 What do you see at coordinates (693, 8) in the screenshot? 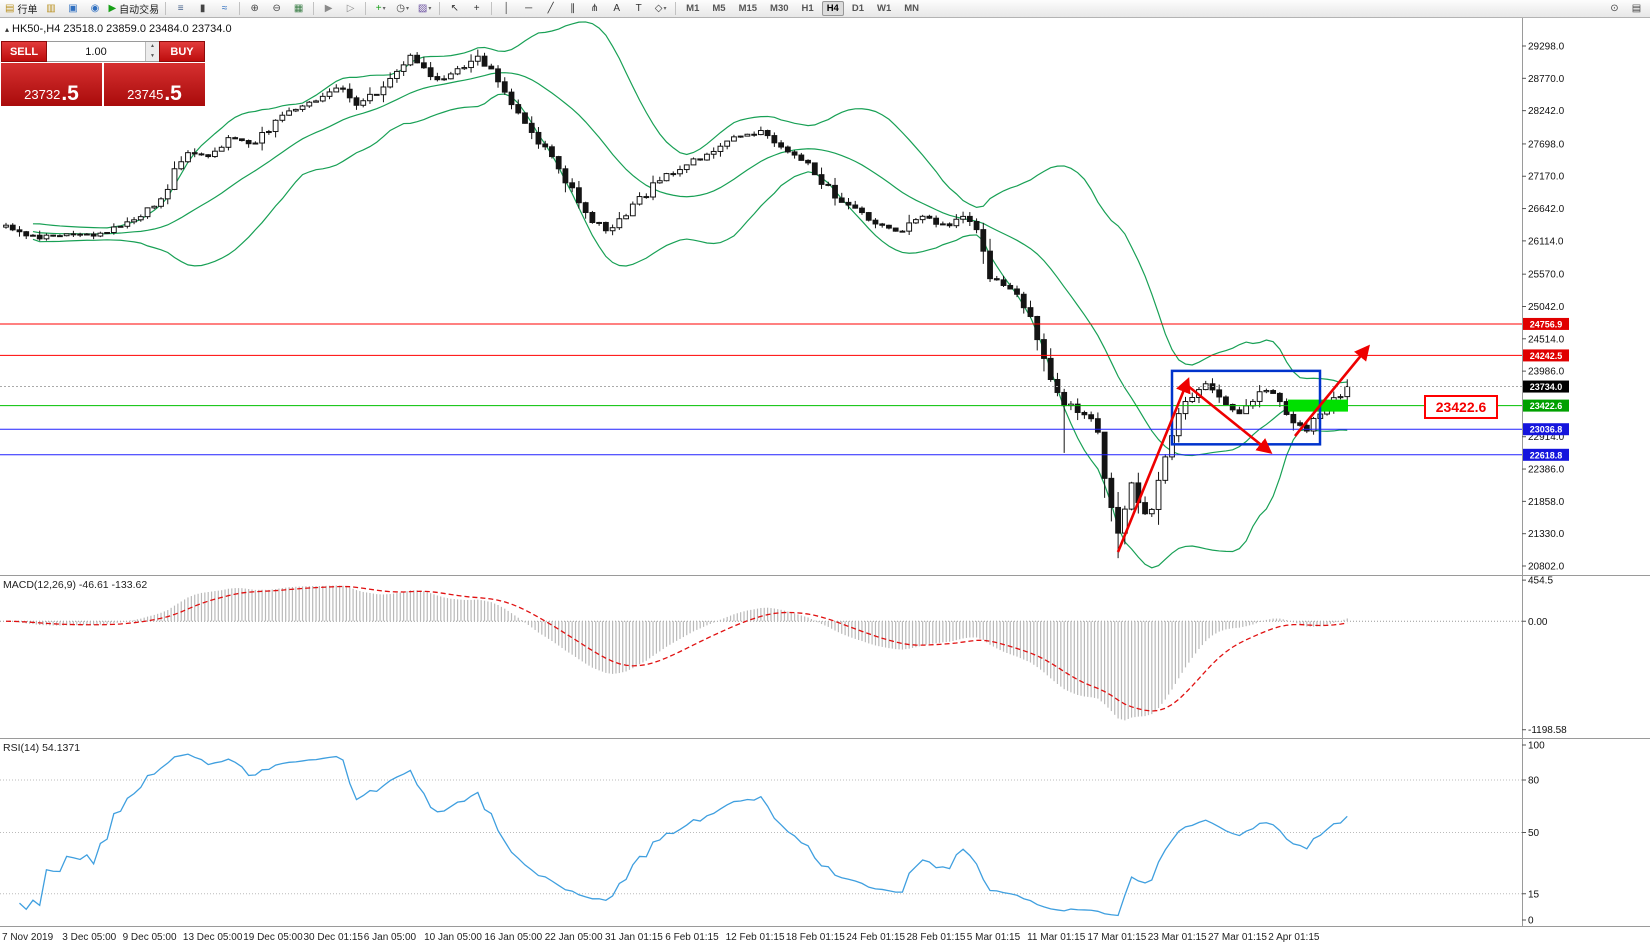
I see `timeframe-button-m1: M1` at bounding box center [693, 8].